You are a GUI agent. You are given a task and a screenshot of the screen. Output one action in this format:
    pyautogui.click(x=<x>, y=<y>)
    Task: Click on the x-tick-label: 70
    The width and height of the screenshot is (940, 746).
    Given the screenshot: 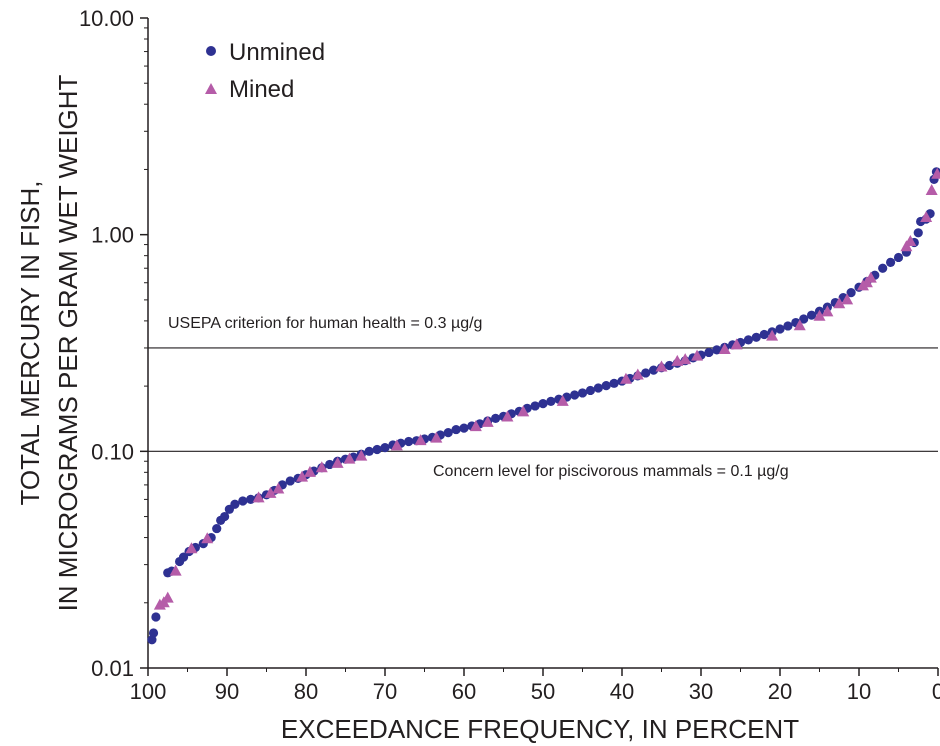 What is the action you would take?
    pyautogui.click(x=385, y=691)
    